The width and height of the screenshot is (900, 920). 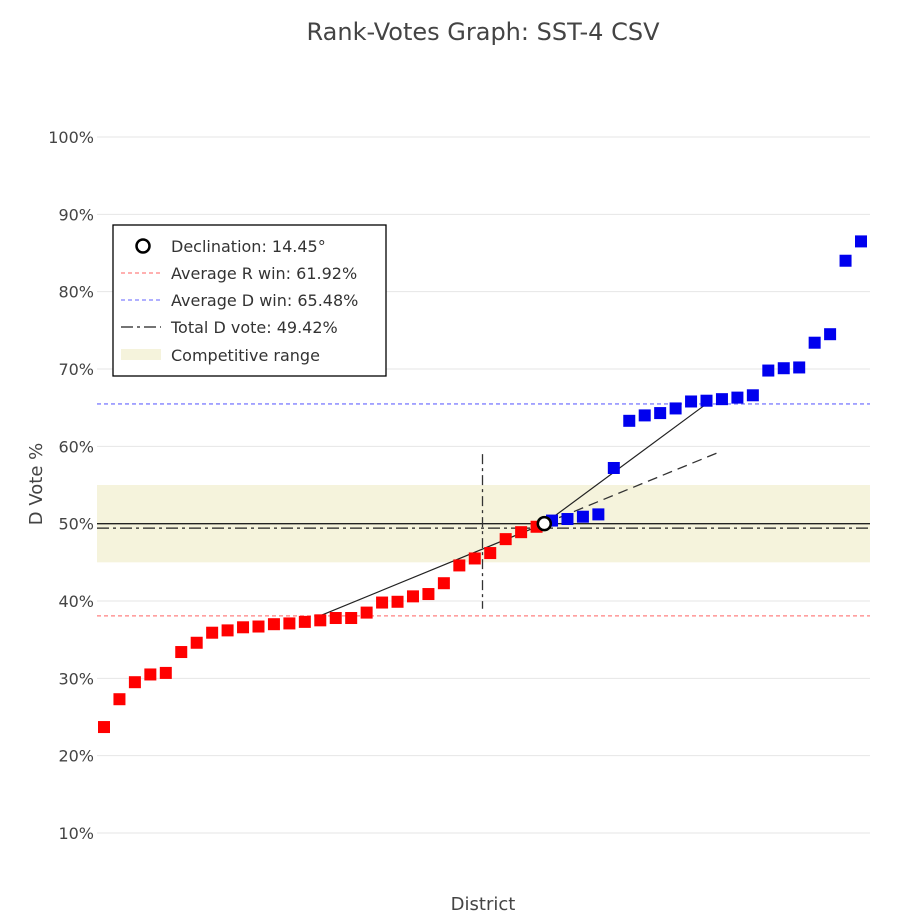 I want to click on y-axis-ticks: 10% 20% 30% 40% 50% 60% 70% 80% 90% 100%, so click(x=71, y=485).